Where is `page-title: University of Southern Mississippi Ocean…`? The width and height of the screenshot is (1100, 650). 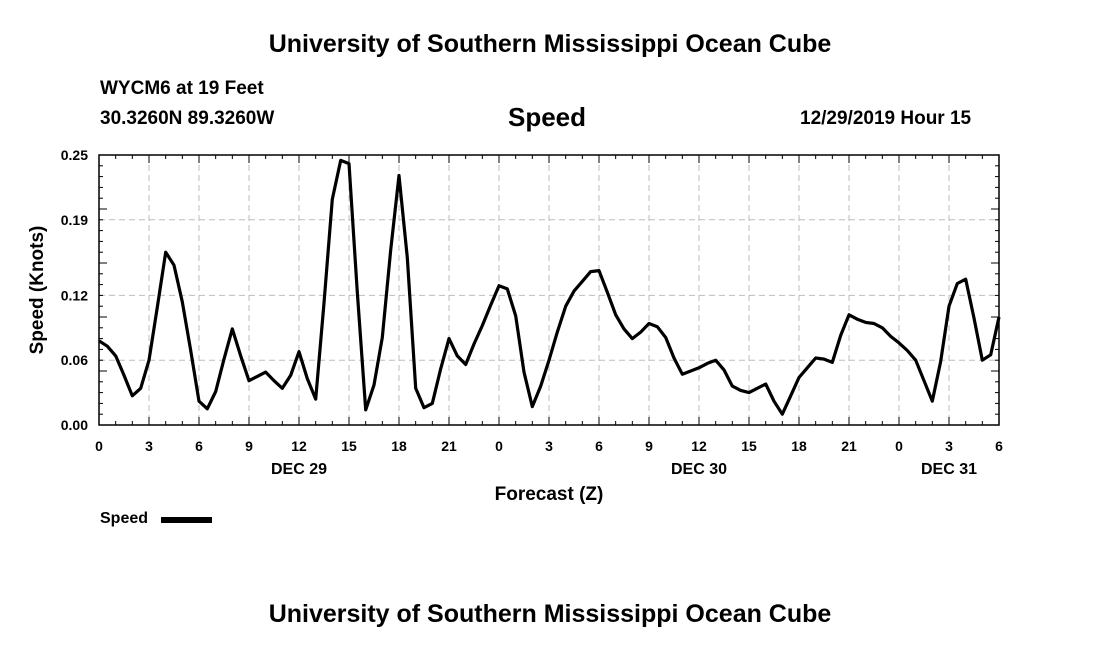
page-title: University of Southern Mississippi Ocean… is located at coordinates (550, 44).